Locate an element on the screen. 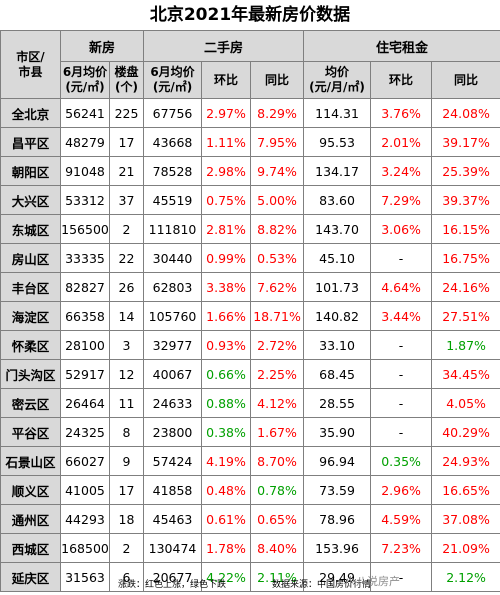  header-rent-mom: 环比 is located at coordinates (401, 80).